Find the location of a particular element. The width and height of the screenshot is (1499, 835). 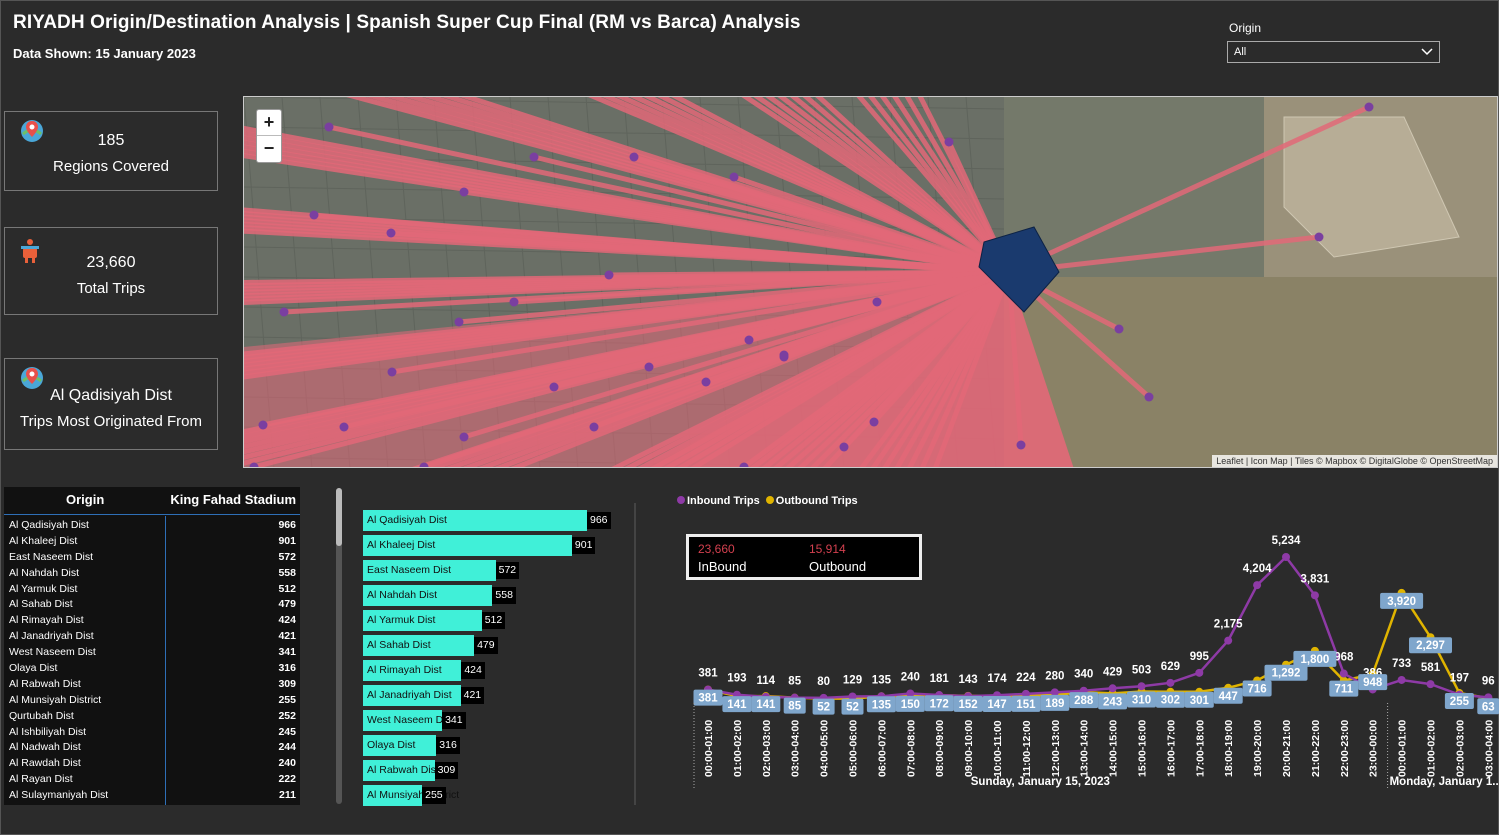

table-row: East Naseem Dist 572 is located at coordinates (152, 557).